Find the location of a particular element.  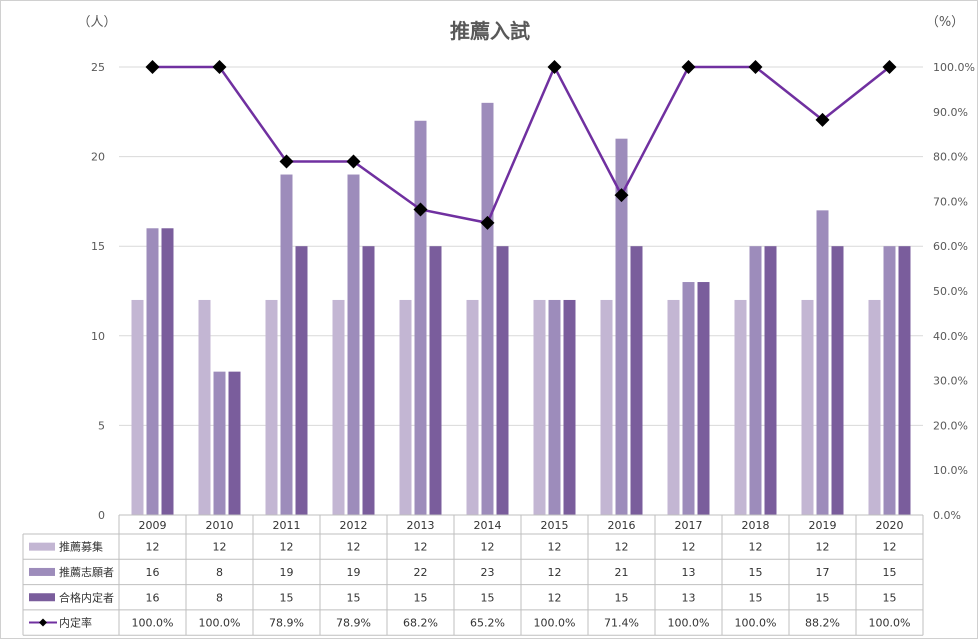

bar-2-2017 is located at coordinates (688, 398).